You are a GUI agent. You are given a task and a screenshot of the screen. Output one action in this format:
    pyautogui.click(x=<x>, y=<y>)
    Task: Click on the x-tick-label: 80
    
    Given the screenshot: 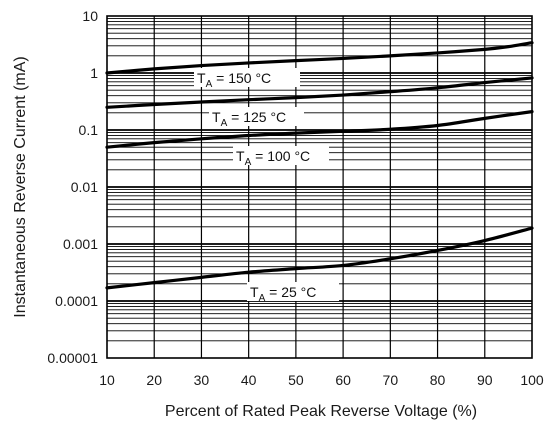 What is the action you would take?
    pyautogui.click(x=438, y=380)
    